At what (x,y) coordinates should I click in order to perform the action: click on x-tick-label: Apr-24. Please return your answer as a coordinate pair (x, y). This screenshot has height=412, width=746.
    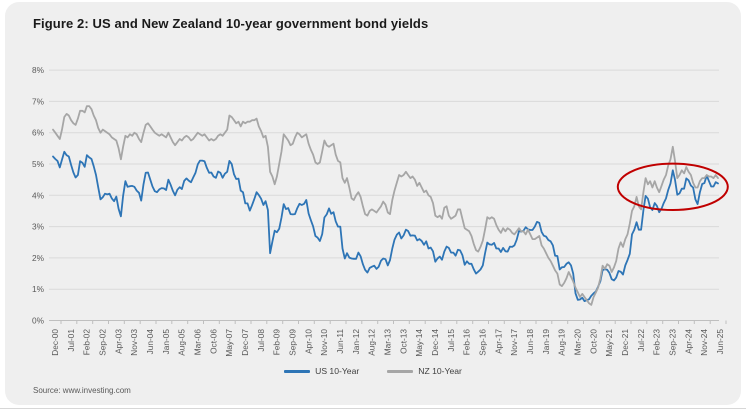
    Looking at the image, I should click on (688, 341).